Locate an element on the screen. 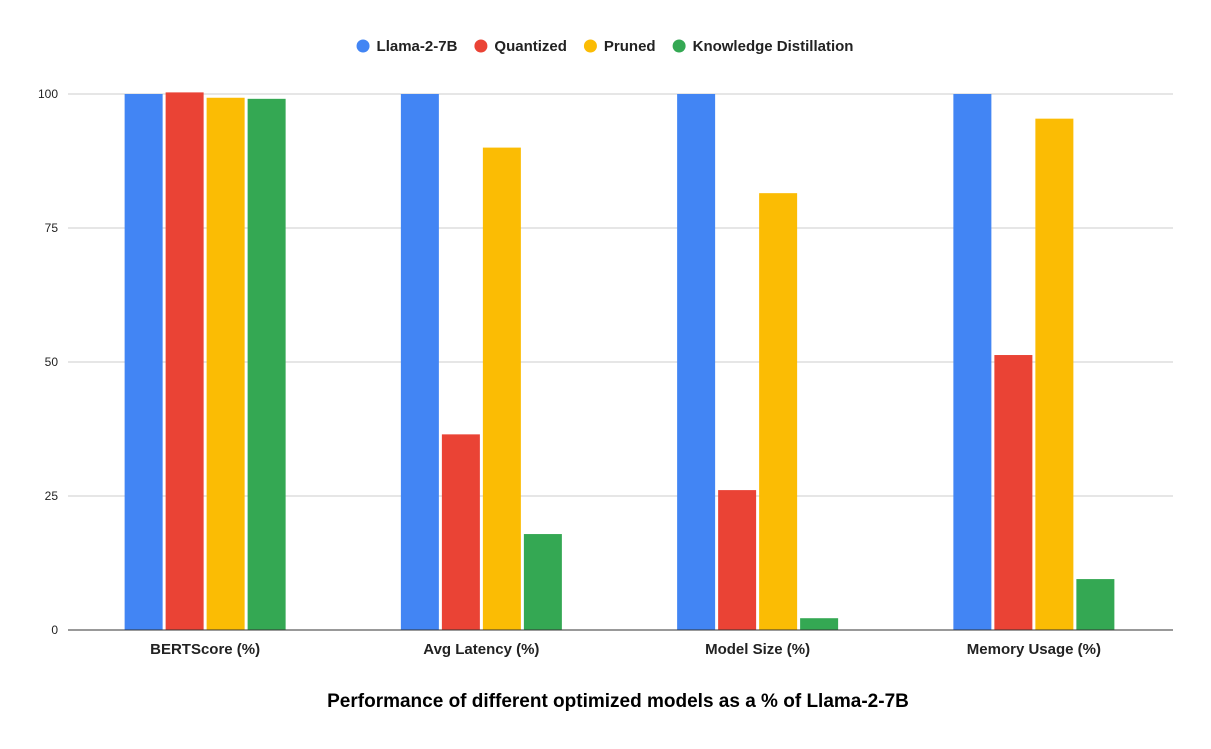  x-tick-label: BERTScore (%) is located at coordinates (205, 649).